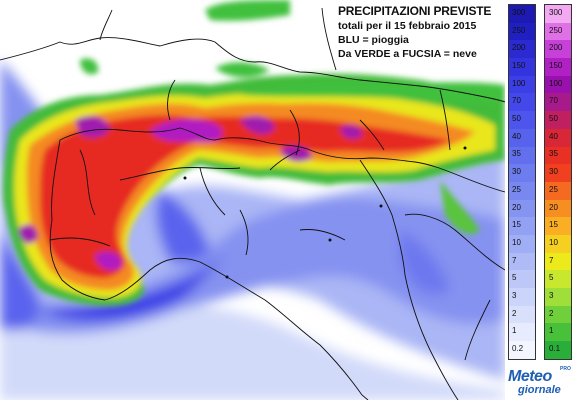 The image size is (576, 400). What do you see at coordinates (551, 278) in the screenshot?
I see `snow-legend-label: 5` at bounding box center [551, 278].